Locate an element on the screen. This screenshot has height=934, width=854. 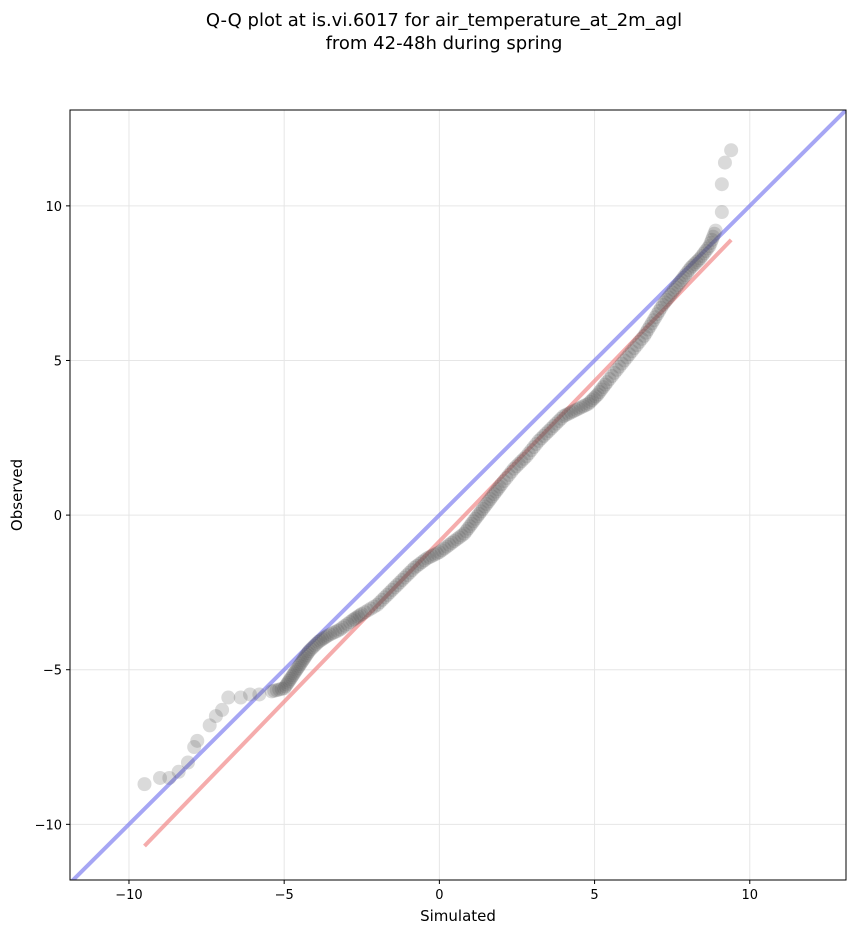
y-tick-label-2: 0 is located at coordinates (58, 516).